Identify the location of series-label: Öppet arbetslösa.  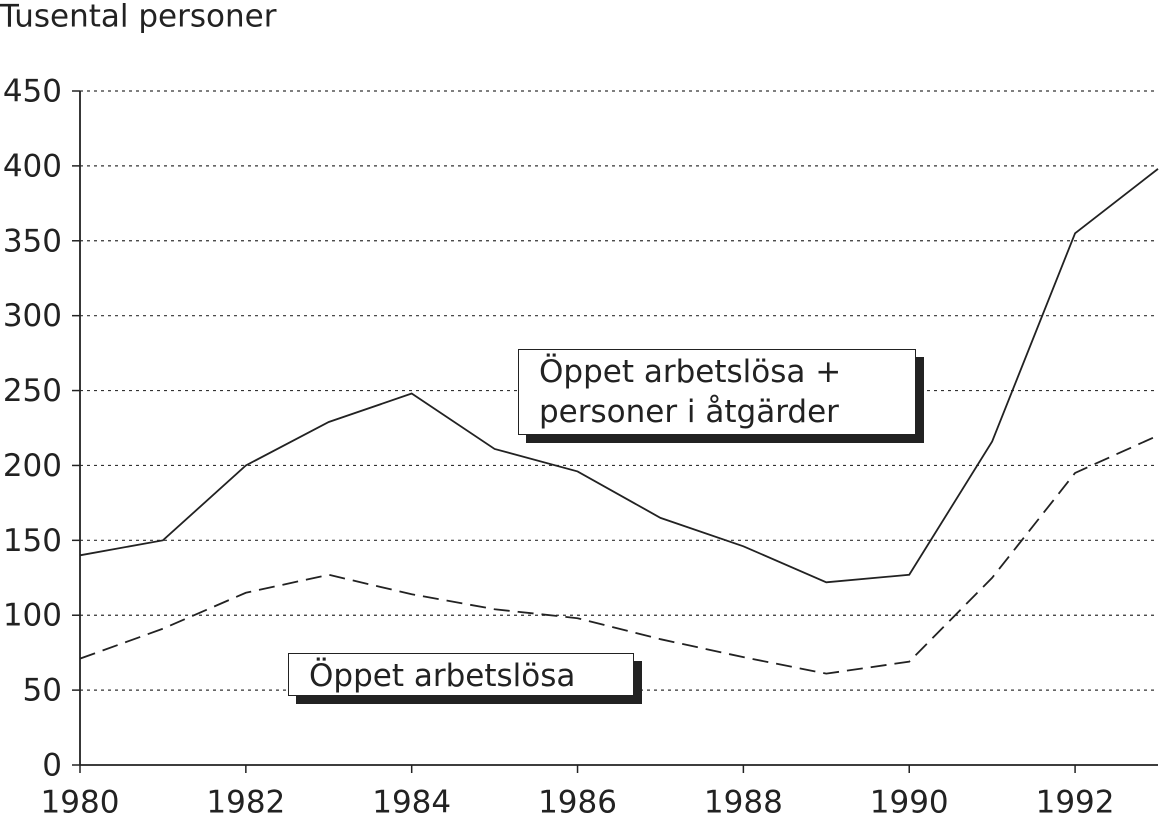
(461, 674).